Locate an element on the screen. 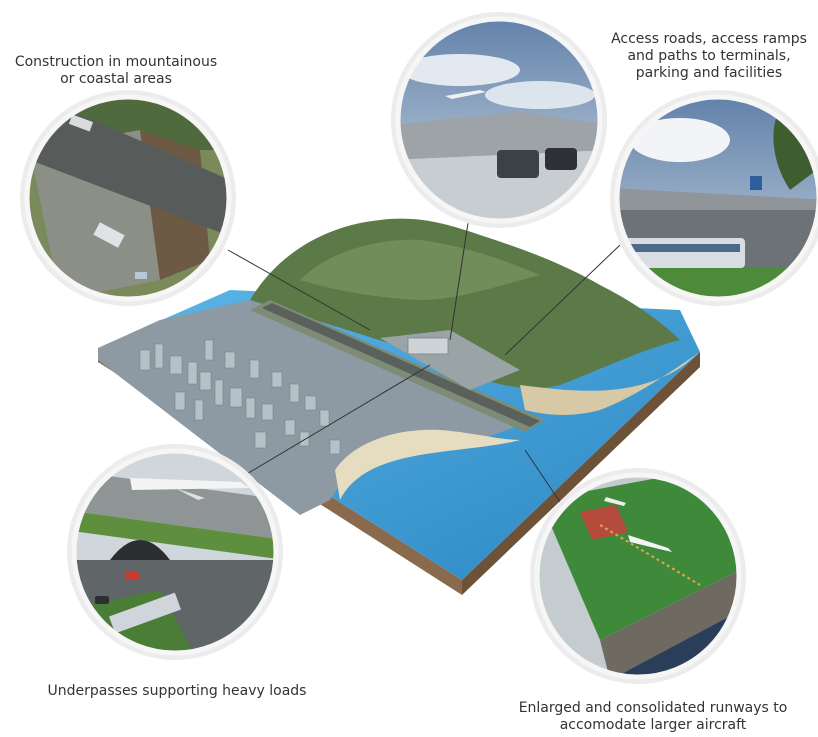  label-mountain-line1: Construction in mountainous is located at coordinates (116, 62).